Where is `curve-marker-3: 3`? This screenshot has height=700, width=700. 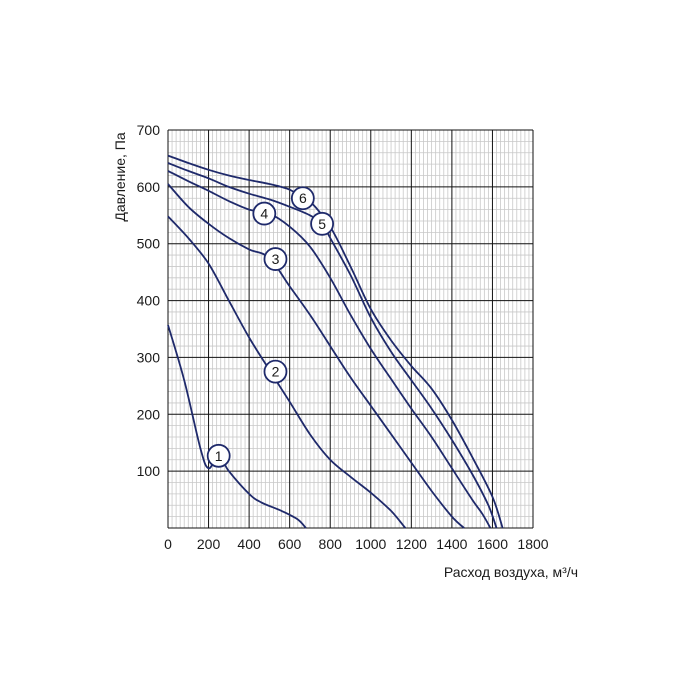
curve-marker-3: 3 is located at coordinates (275, 259).